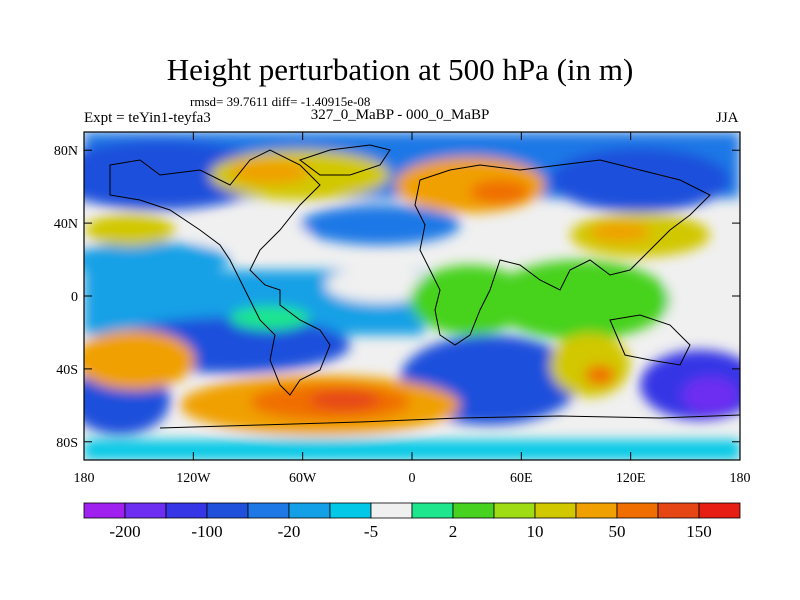 Image resolution: width=800 pixels, height=600 pixels. Describe the element at coordinates (303, 478) in the screenshot. I see `x-tick-label: 60W` at that location.